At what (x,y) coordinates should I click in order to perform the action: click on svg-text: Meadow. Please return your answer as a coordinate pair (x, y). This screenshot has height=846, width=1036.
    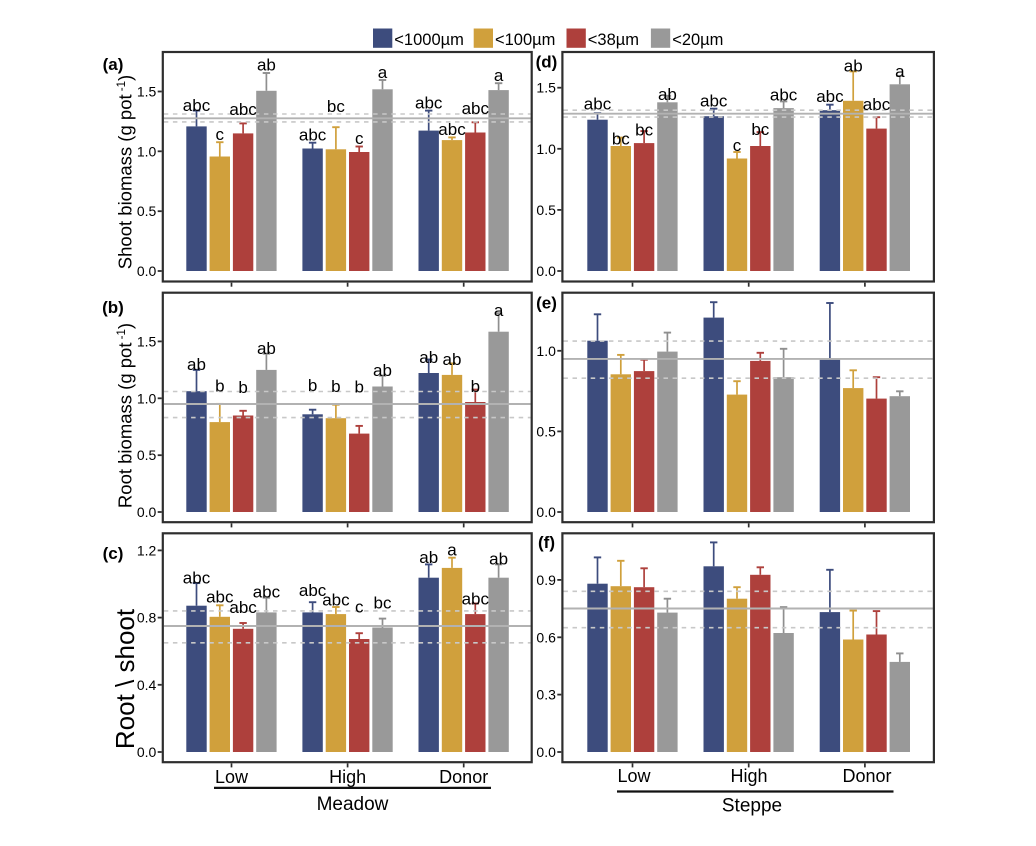
    Looking at the image, I should click on (353, 804).